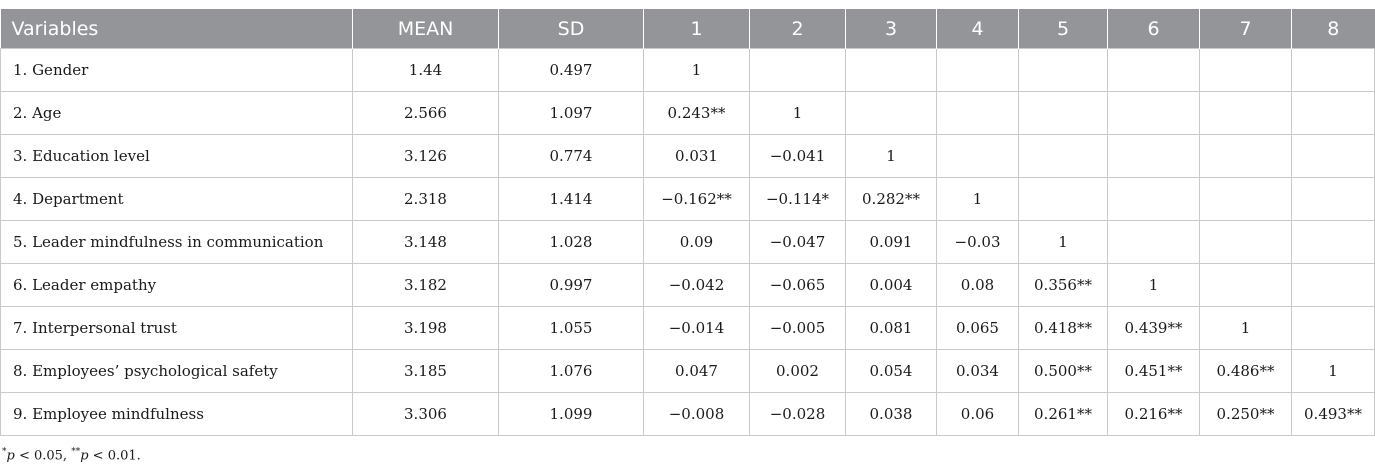 The height and width of the screenshot is (470, 1375). What do you see at coordinates (176, 371) in the screenshot?
I see `variable-name-cell: 8. Employees’ psychological safety` at bounding box center [176, 371].